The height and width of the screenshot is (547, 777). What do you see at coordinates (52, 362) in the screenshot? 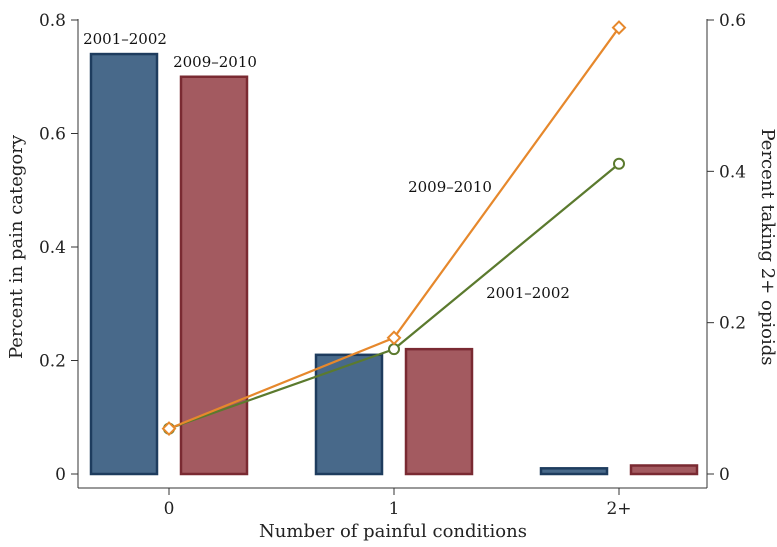
I see `y-tick-label: 0.2` at bounding box center [52, 362].